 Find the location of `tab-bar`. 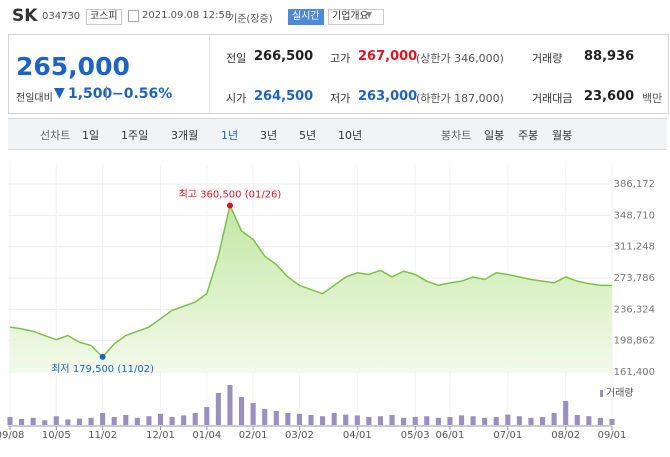

tab-bar is located at coordinates (337, 134).